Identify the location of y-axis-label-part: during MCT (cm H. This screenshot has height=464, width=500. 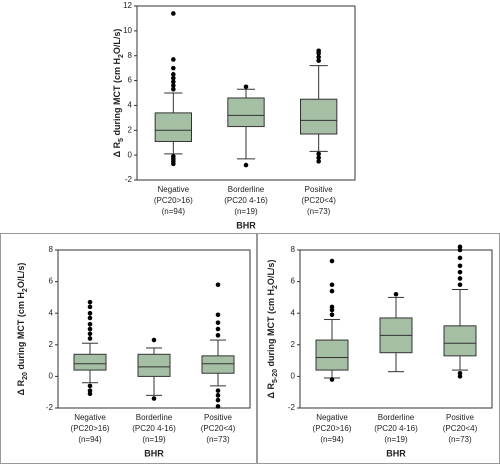
(271, 329).